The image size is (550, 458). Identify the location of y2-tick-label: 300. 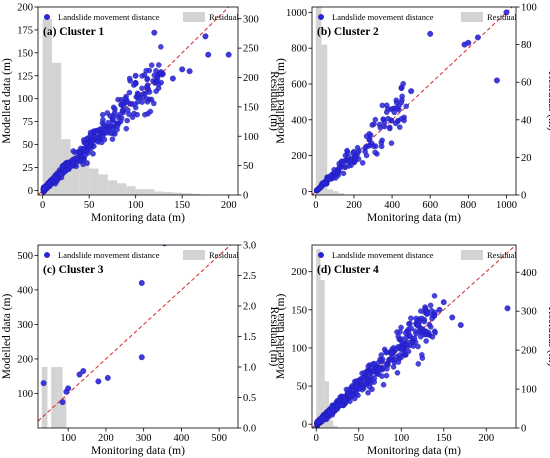
(529, 312).